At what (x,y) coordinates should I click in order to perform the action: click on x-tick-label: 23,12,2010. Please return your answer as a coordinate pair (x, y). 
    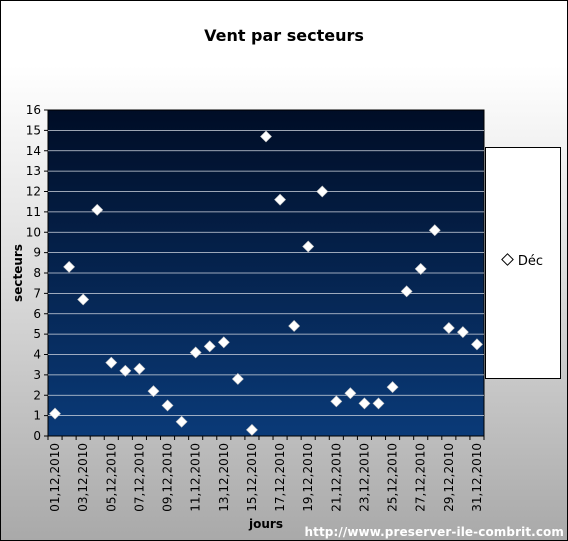
    Looking at the image, I should click on (364, 477).